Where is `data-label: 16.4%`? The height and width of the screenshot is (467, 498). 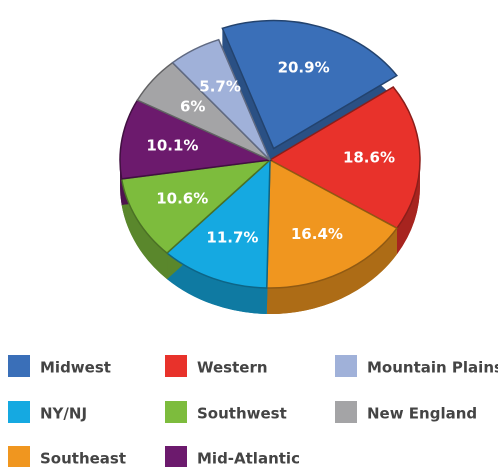
data-label: 16.4% is located at coordinates (317, 234).